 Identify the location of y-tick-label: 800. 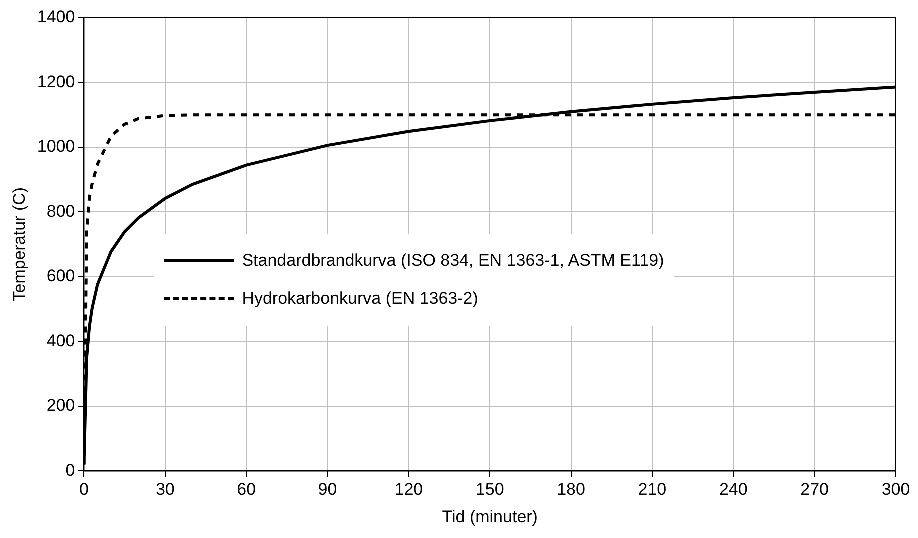
(61, 211).